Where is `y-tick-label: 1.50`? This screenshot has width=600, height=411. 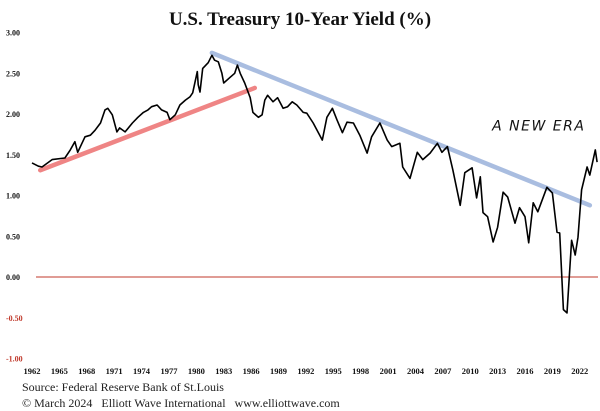
y-tick-label: 1.50 is located at coordinates (13, 155).